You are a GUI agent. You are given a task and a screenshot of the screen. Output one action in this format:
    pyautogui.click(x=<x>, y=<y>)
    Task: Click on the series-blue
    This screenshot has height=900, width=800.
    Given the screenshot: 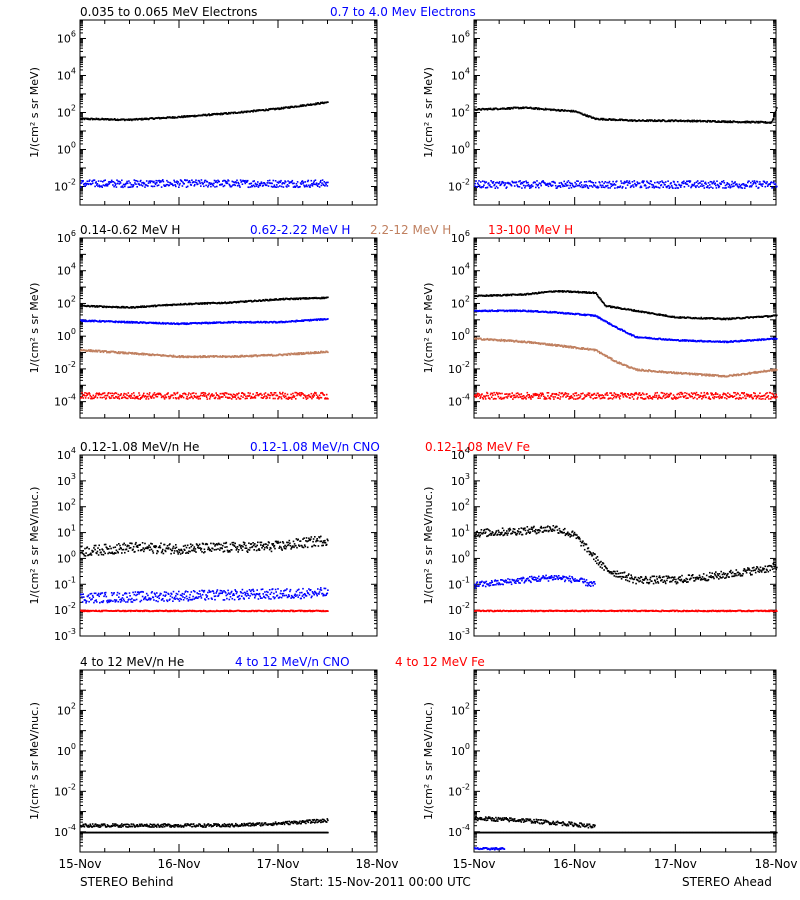 What is the action you would take?
    pyautogui.click(x=626, y=326)
    